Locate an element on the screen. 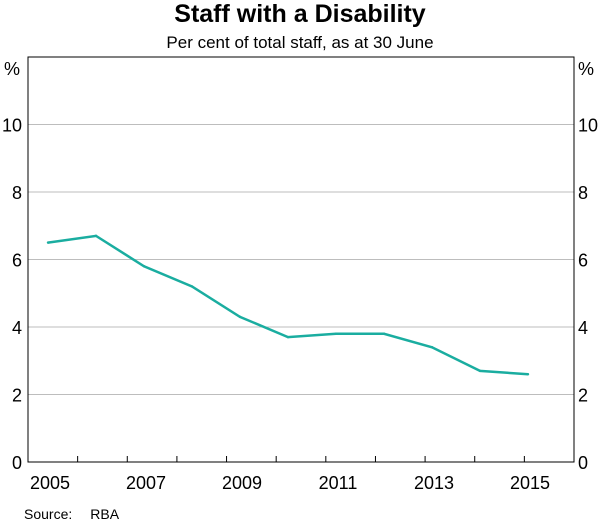 The image size is (600, 522). y-tick-label-right: 0 is located at coordinates (583, 463).